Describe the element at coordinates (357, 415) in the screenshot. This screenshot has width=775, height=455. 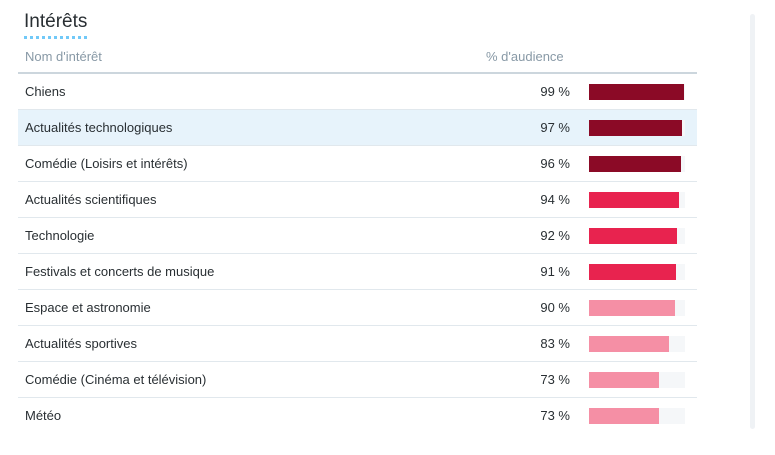
I see `table-row: Météo 73 %` at that location.